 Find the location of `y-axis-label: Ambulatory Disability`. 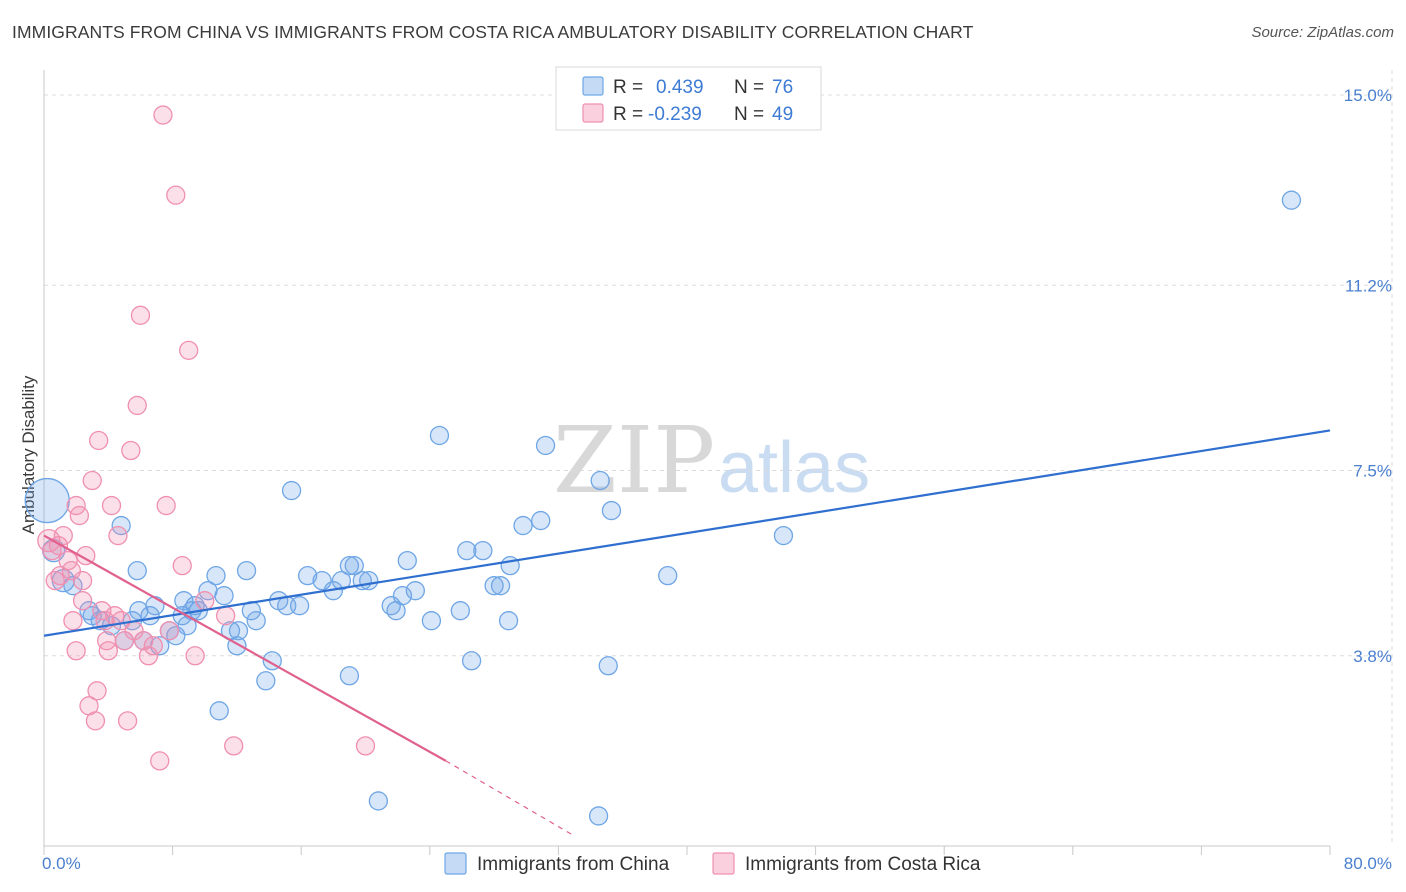

y-axis-label: Ambulatory Disability is located at coordinates (28, 454).